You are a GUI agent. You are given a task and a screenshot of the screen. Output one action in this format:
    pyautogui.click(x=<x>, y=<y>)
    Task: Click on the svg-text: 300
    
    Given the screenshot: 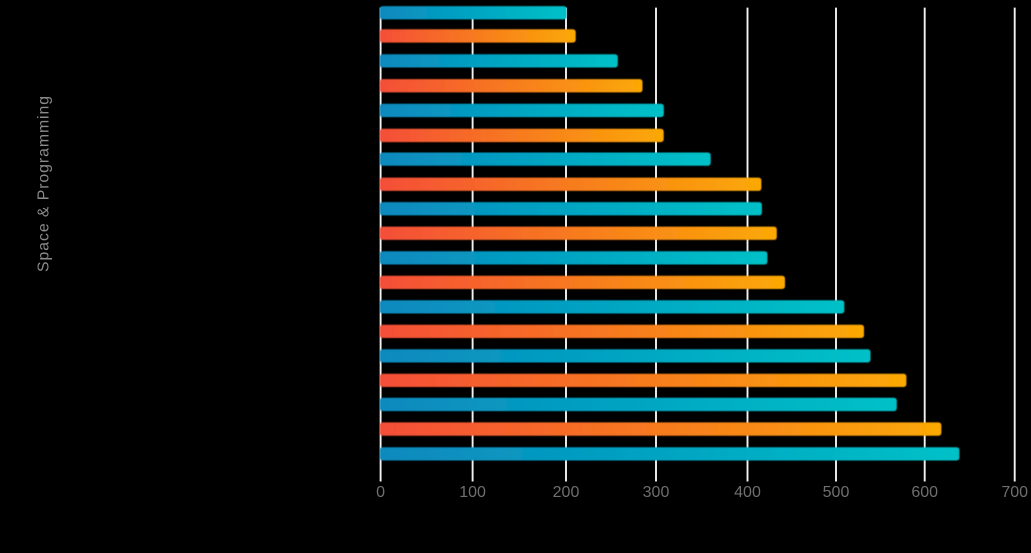 What is the action you would take?
    pyautogui.click(x=656, y=492)
    